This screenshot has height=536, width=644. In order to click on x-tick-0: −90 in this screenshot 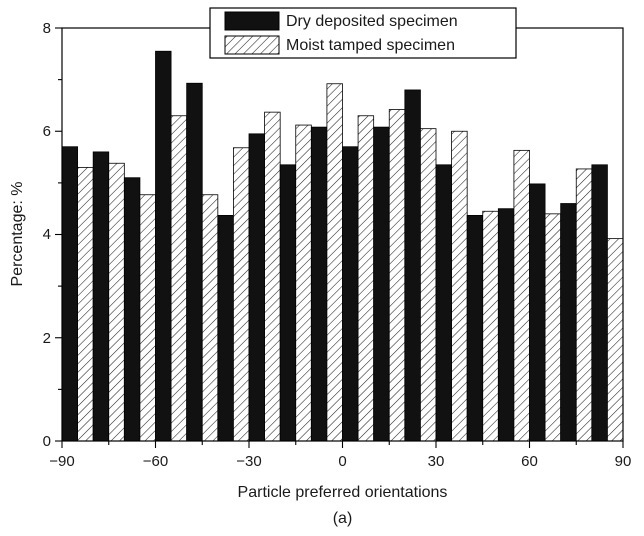, I will do `click(61, 461)`.